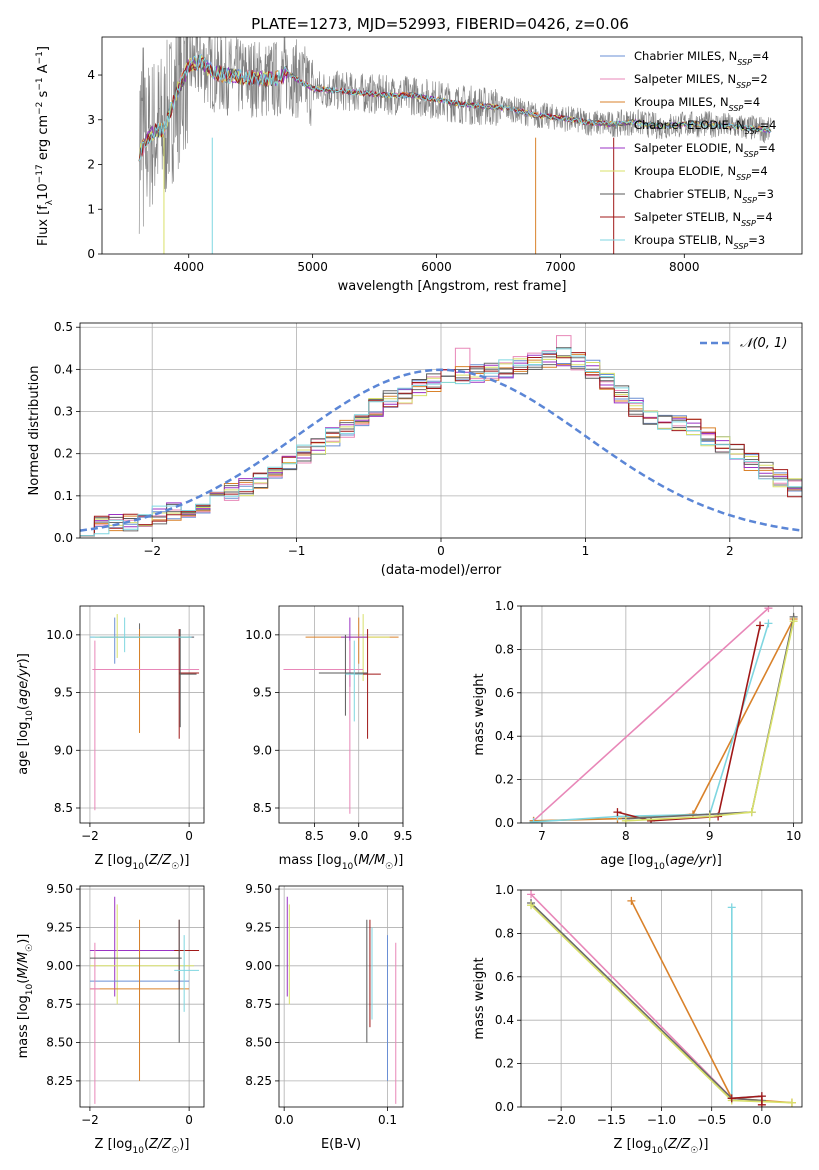 Image resolution: width=819 pixels, height=1170 pixels. Describe the element at coordinates (586, 551) in the screenshot. I see `x-tick-label: 1` at that location.